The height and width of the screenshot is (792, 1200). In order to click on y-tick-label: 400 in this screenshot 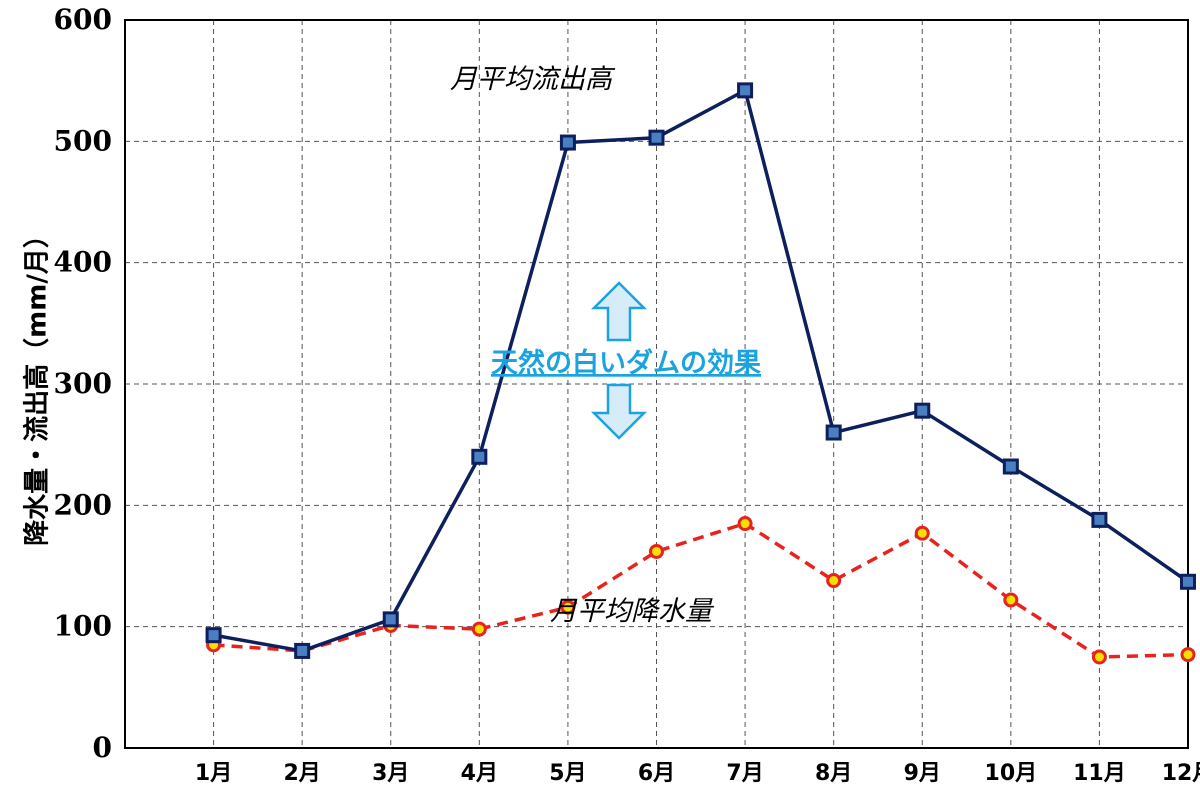, I will do `click(83, 262)`.